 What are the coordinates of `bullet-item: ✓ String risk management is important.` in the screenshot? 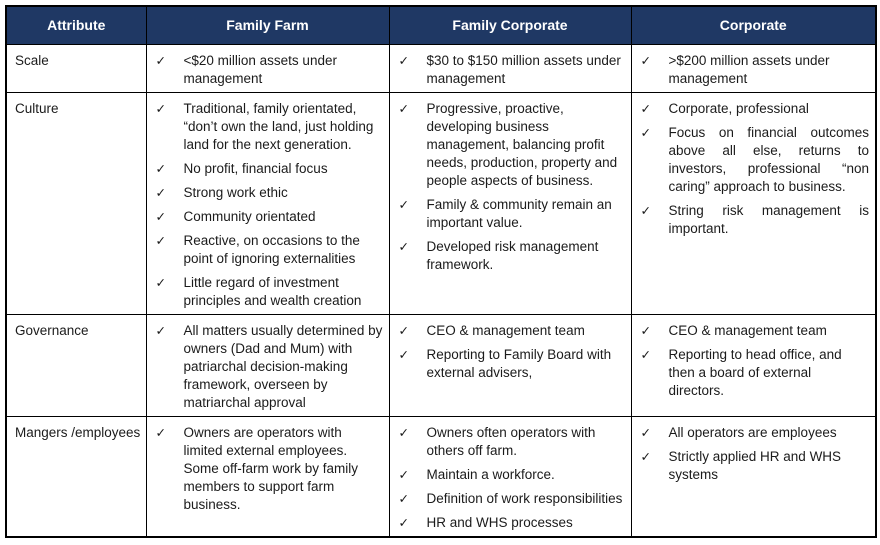 It's located at (755, 220).